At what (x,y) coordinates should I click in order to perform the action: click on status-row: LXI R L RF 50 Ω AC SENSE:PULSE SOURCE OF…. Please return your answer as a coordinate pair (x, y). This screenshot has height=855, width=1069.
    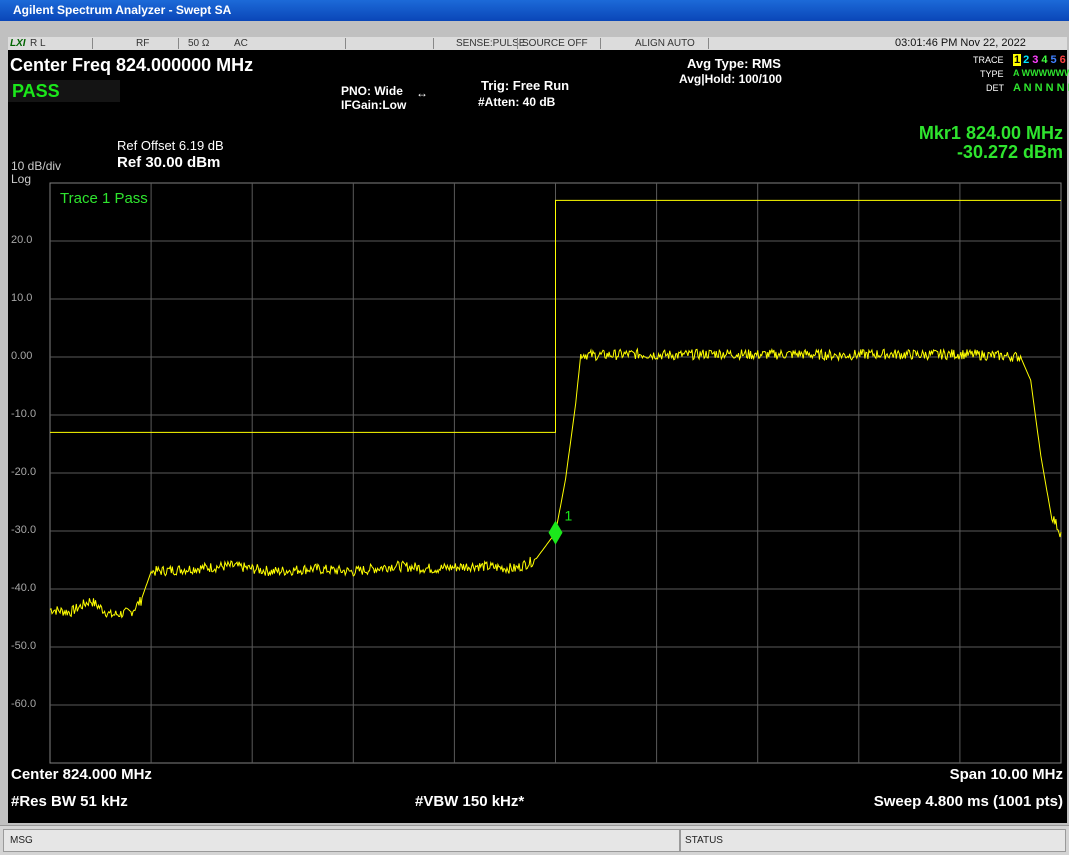
    Looking at the image, I should click on (537, 43).